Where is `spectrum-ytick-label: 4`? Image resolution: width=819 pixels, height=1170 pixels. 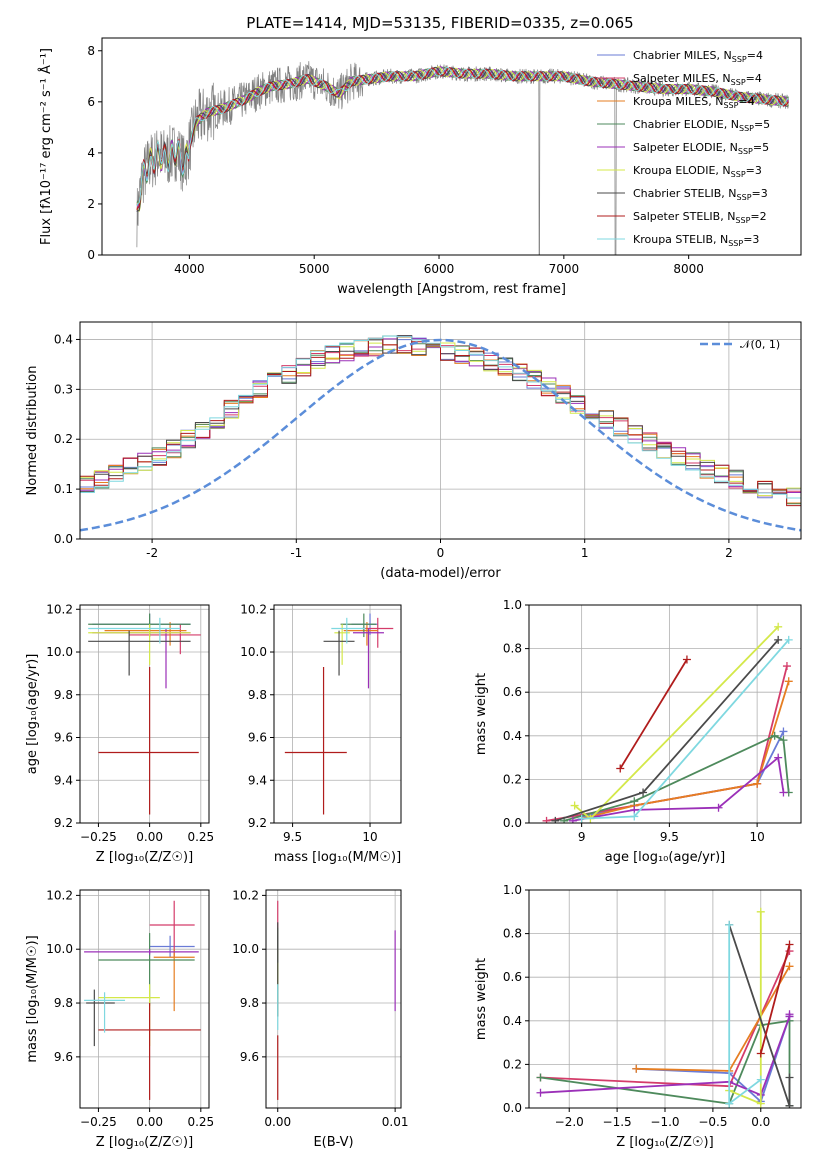
spectrum-ytick-label: 4 is located at coordinates (91, 153).